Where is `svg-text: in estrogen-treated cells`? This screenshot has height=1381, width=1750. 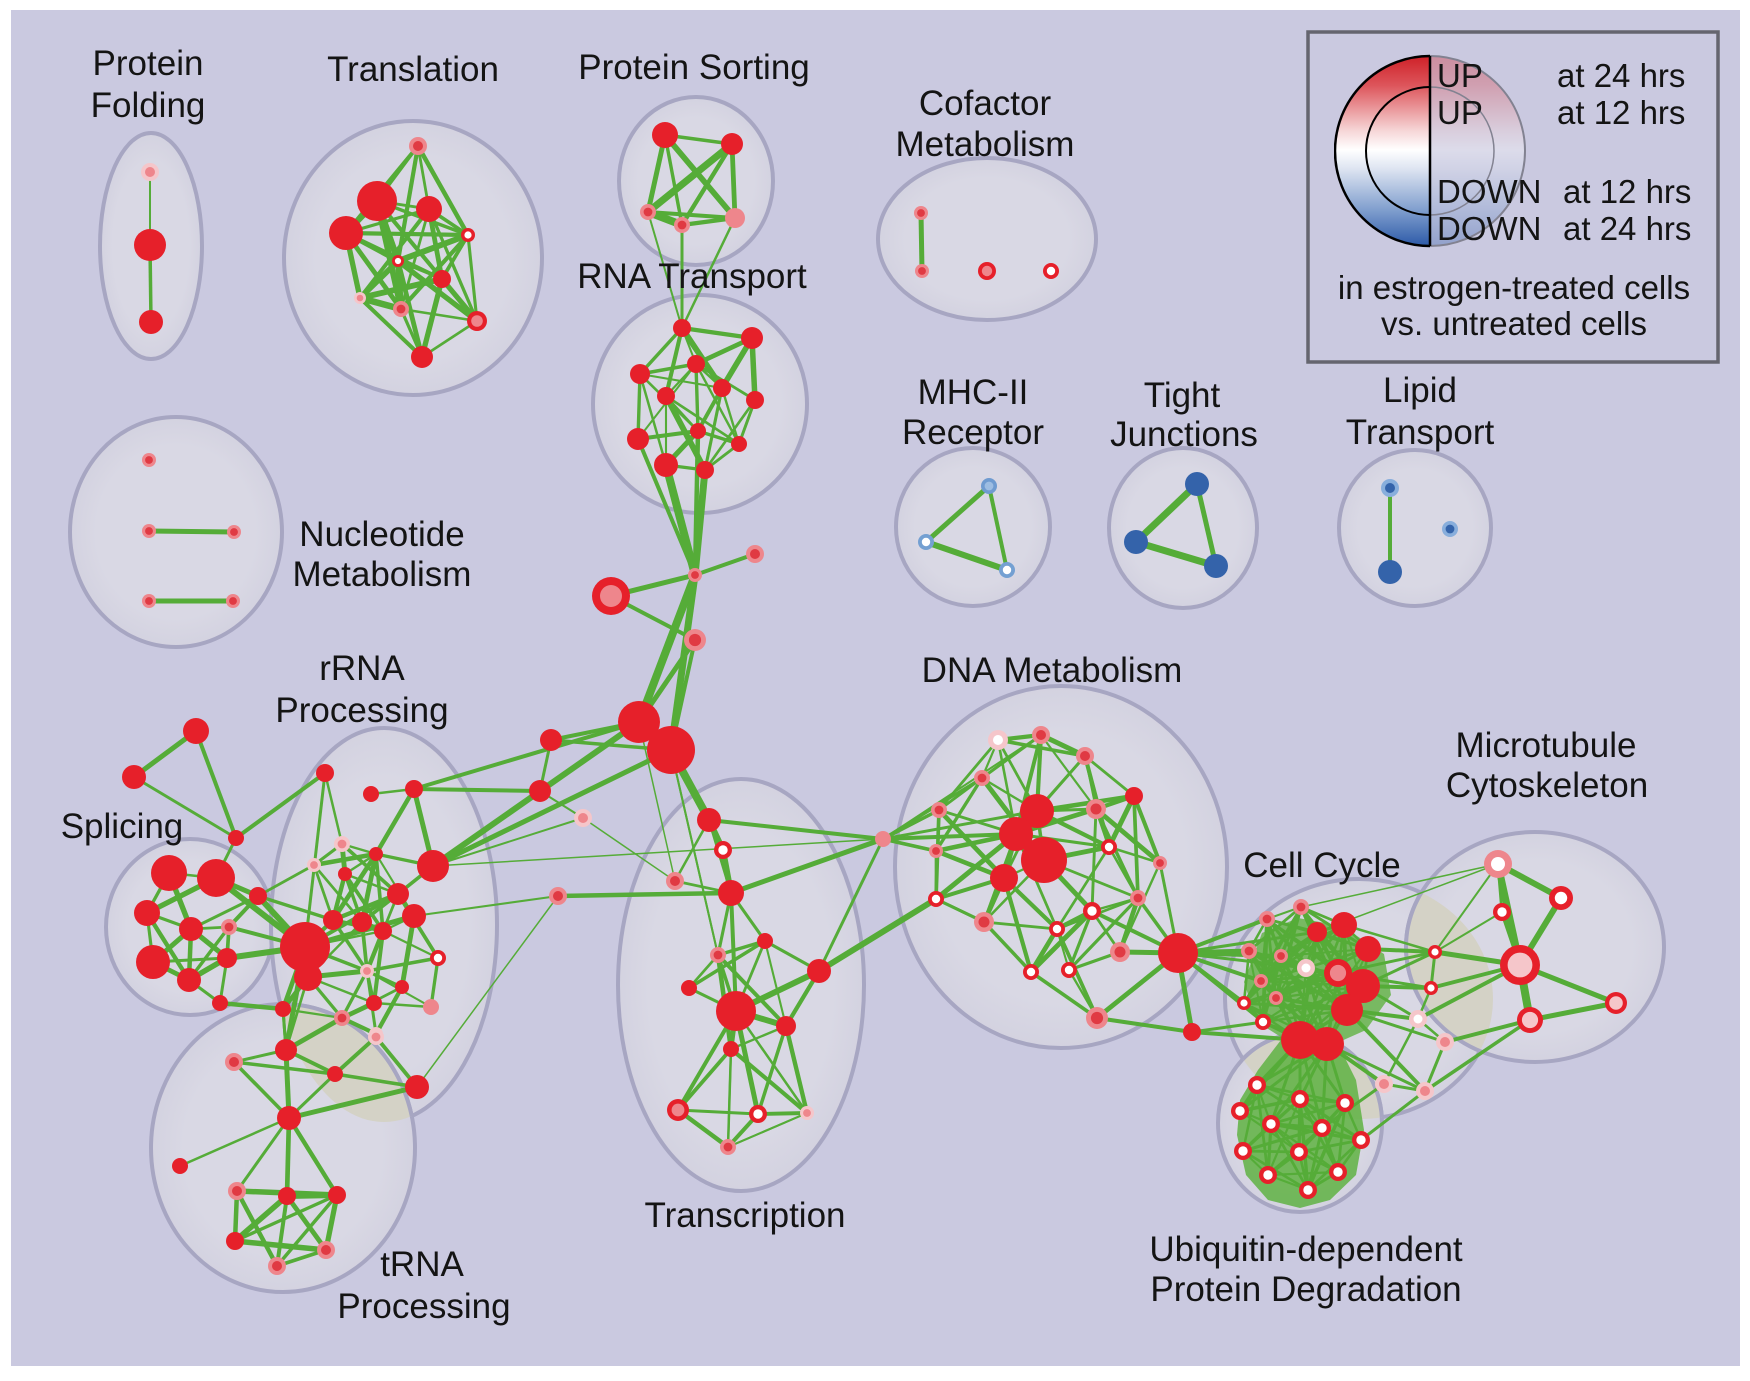
svg-text: in estrogen-treated cells is located at coordinates (1514, 287).